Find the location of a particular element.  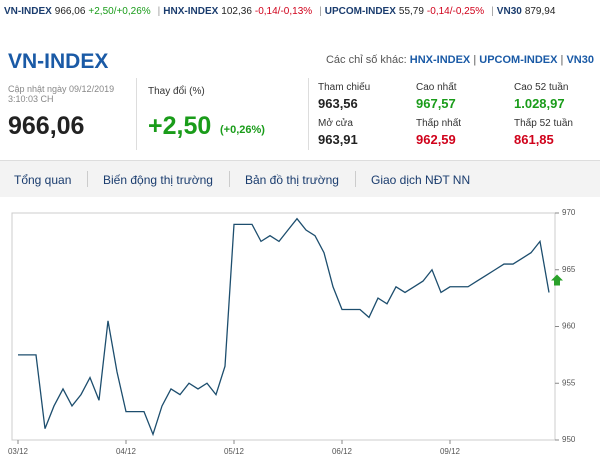

ticker-price: 55,79 is located at coordinates (411, 11).